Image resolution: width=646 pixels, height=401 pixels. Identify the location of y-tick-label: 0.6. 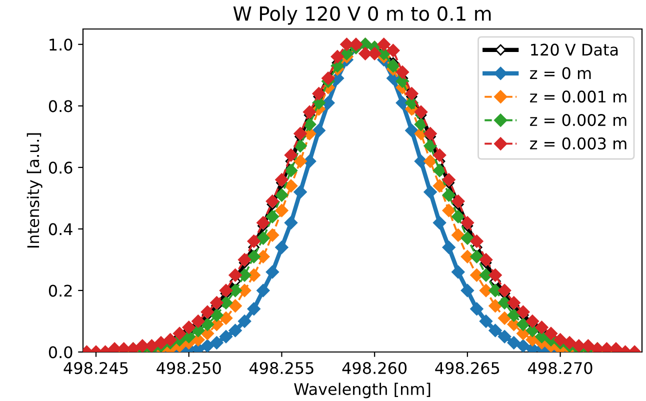
(60, 168).